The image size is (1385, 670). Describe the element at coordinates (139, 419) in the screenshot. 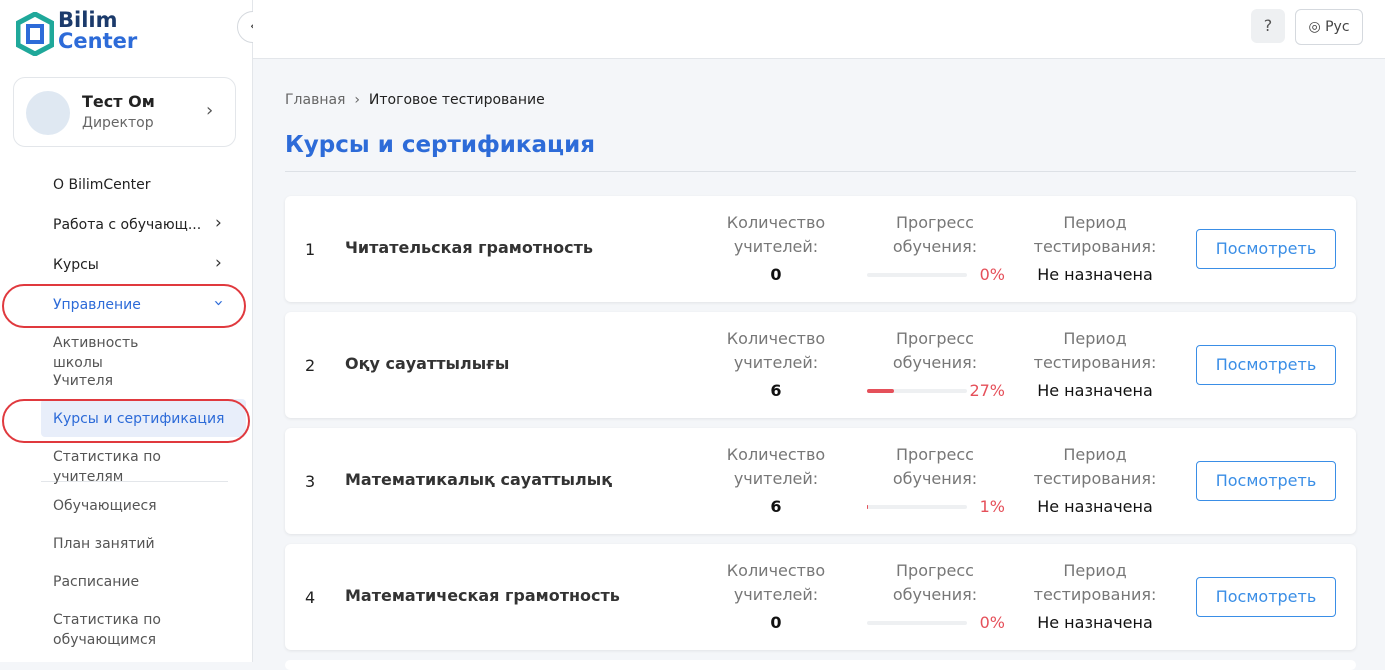

I see `submenu-item: Курсы и сертификация` at that location.